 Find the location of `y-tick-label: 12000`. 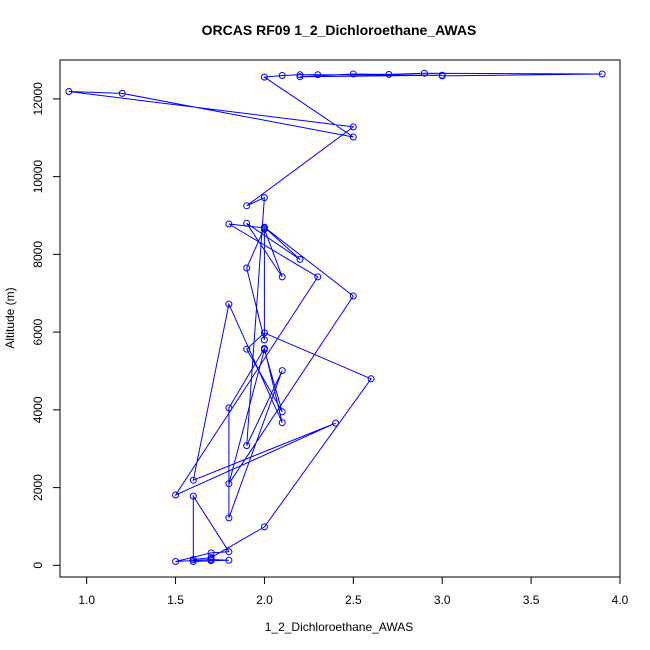

y-tick-label: 12000 is located at coordinates (38, 99).